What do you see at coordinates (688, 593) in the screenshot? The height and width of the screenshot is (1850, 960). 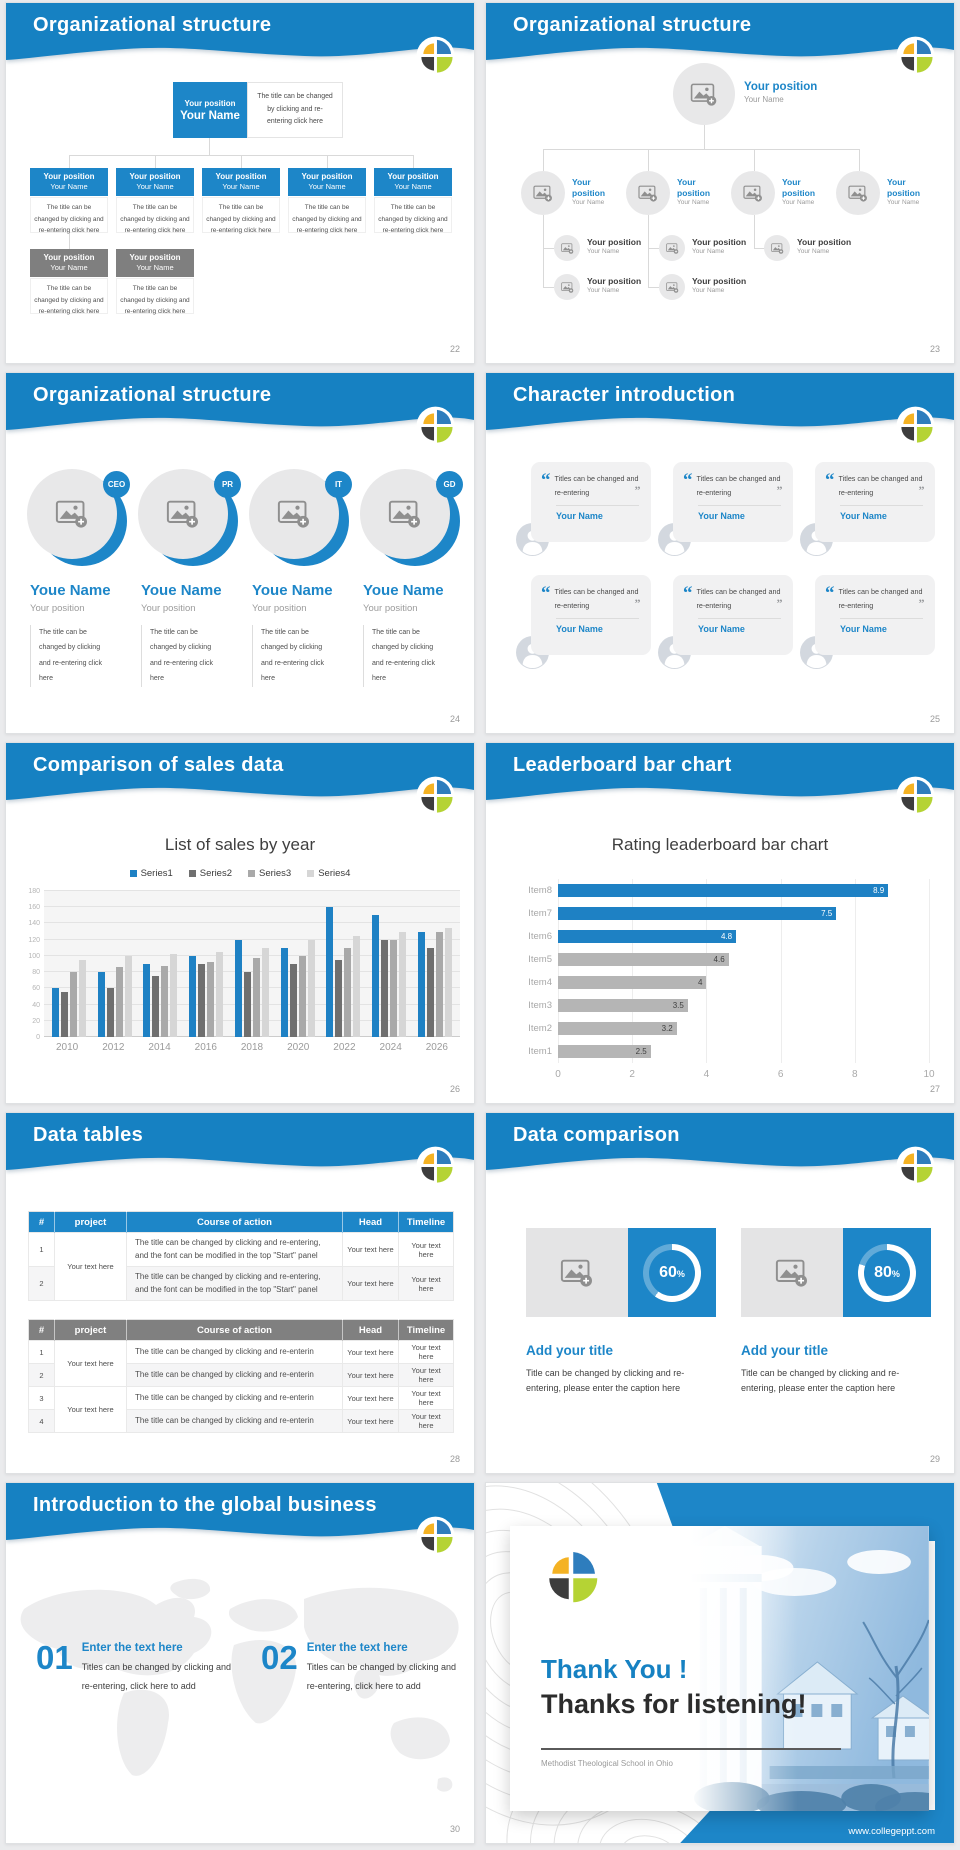 I see `quote-open-icon: “` at bounding box center [688, 593].